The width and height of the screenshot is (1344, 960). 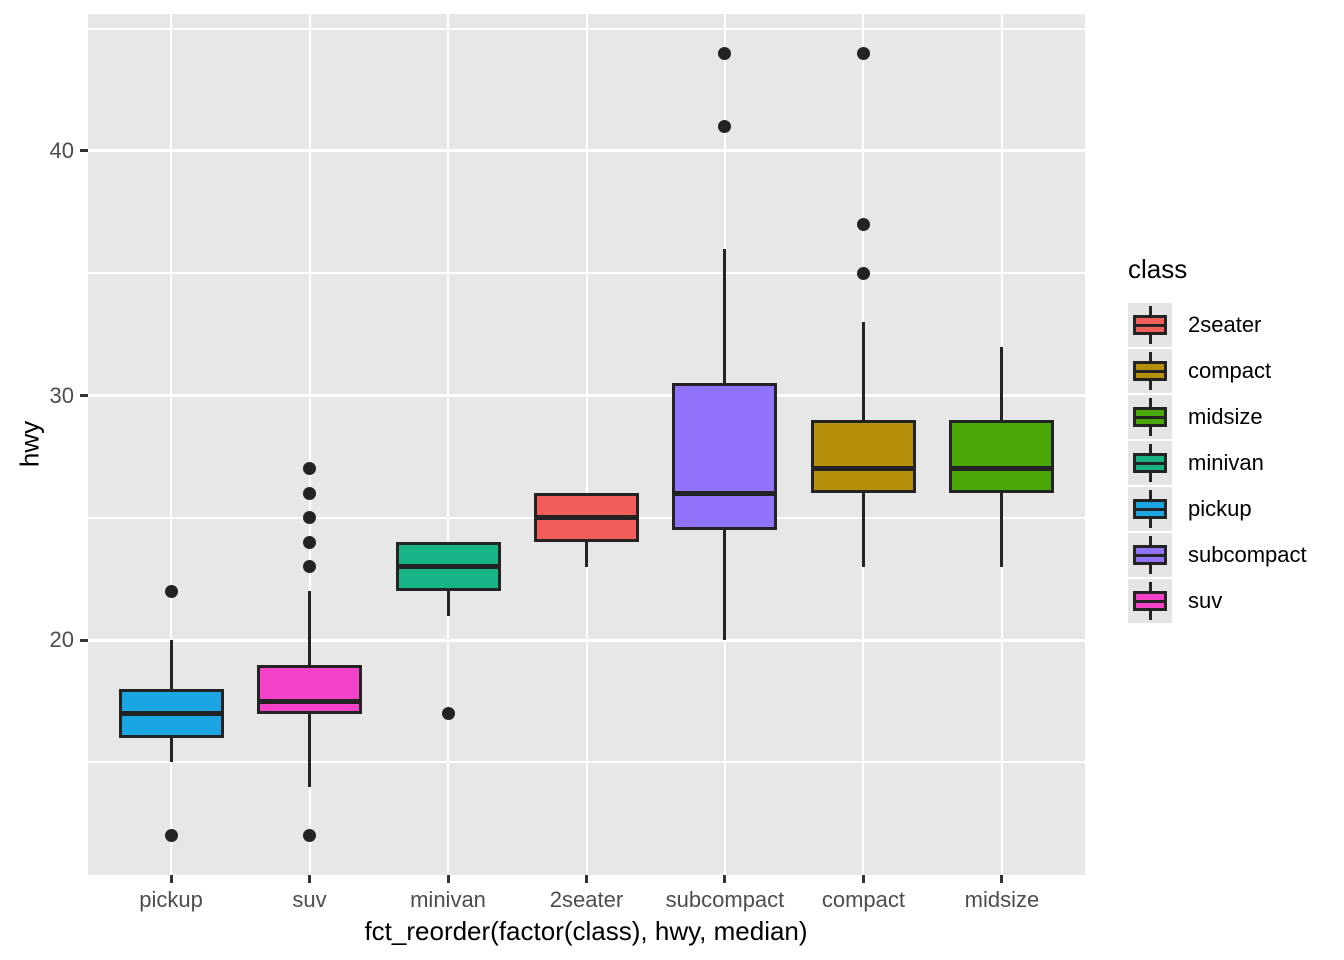 What do you see at coordinates (61, 395) in the screenshot?
I see `y-tick-label: 30` at bounding box center [61, 395].